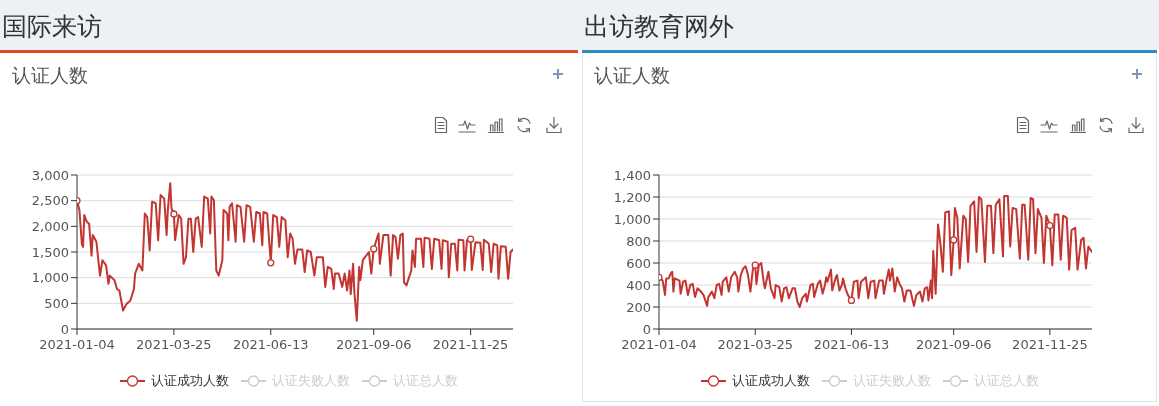  Describe the element at coordinates (659, 27) in the screenshot. I see `chart-title: 出访教育网外` at that location.